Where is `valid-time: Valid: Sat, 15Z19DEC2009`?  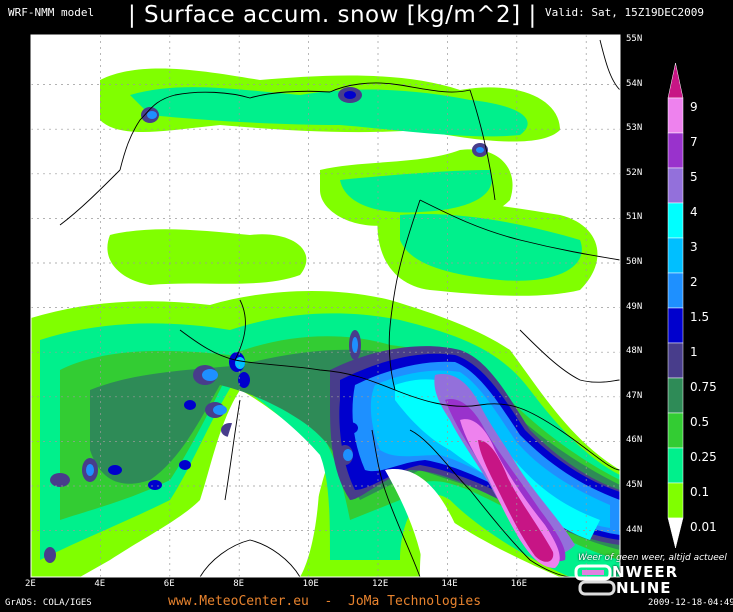 valid-time: Valid: Sat, 15Z19DEC2009 is located at coordinates (624, 12).